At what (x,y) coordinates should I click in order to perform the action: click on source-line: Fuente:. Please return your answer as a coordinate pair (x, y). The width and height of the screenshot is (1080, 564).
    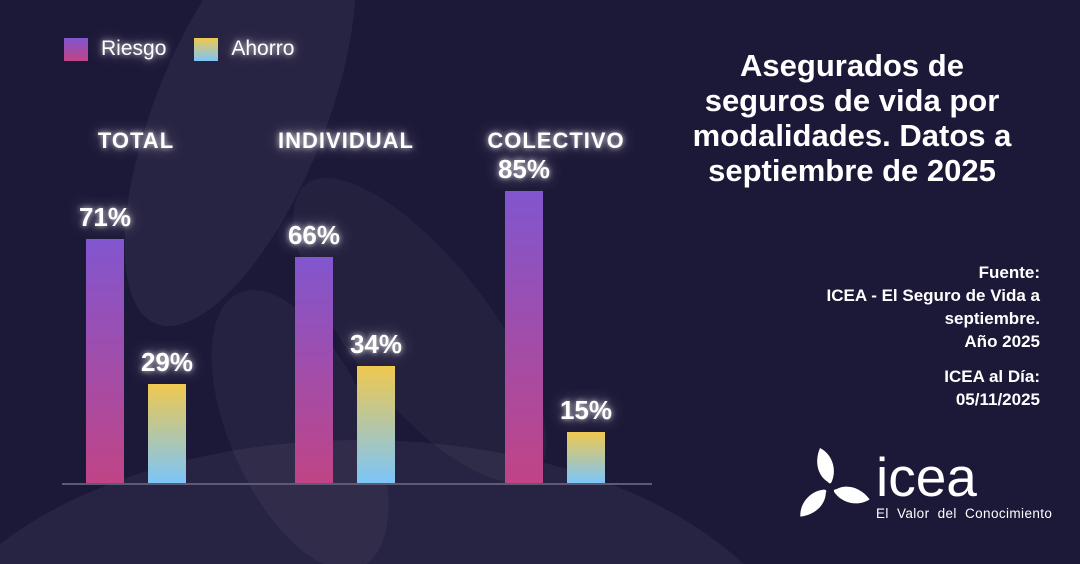
    Looking at the image, I should click on (1009, 272).